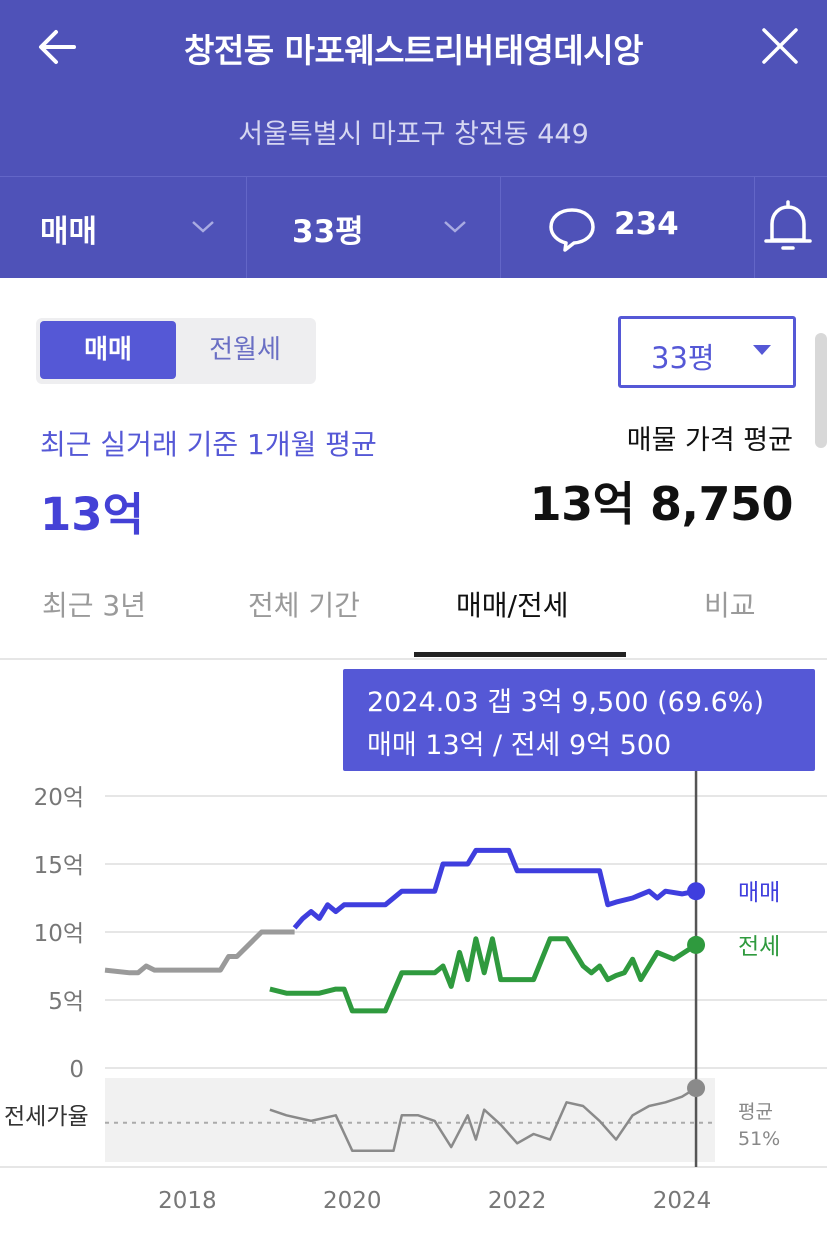  Describe the element at coordinates (108, 350) in the screenshot. I see `toggle-sale-button: 매매` at that location.